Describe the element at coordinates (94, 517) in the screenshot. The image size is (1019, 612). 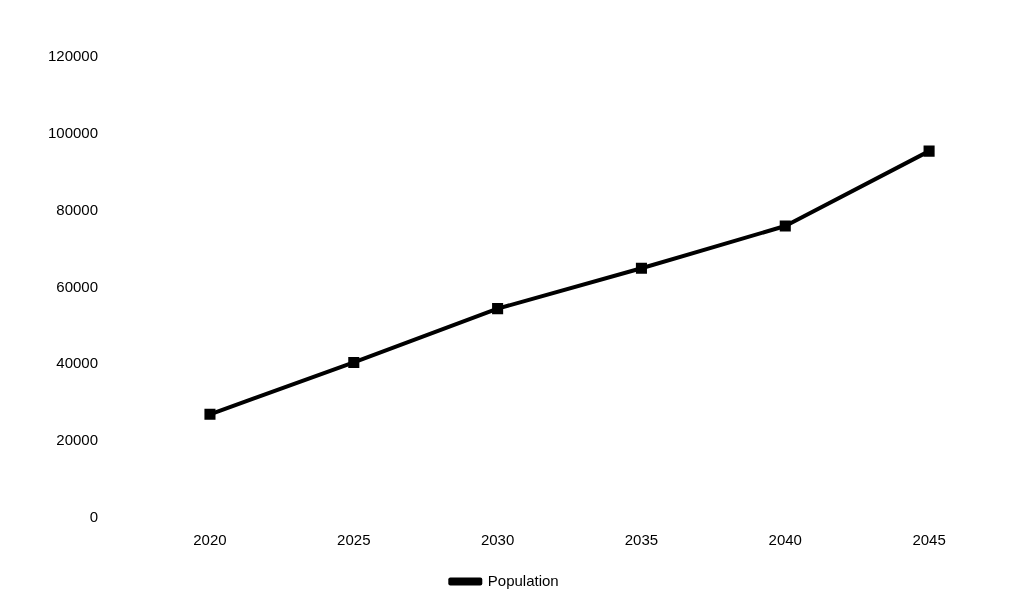
I see `y-tick-label: 0` at that location.